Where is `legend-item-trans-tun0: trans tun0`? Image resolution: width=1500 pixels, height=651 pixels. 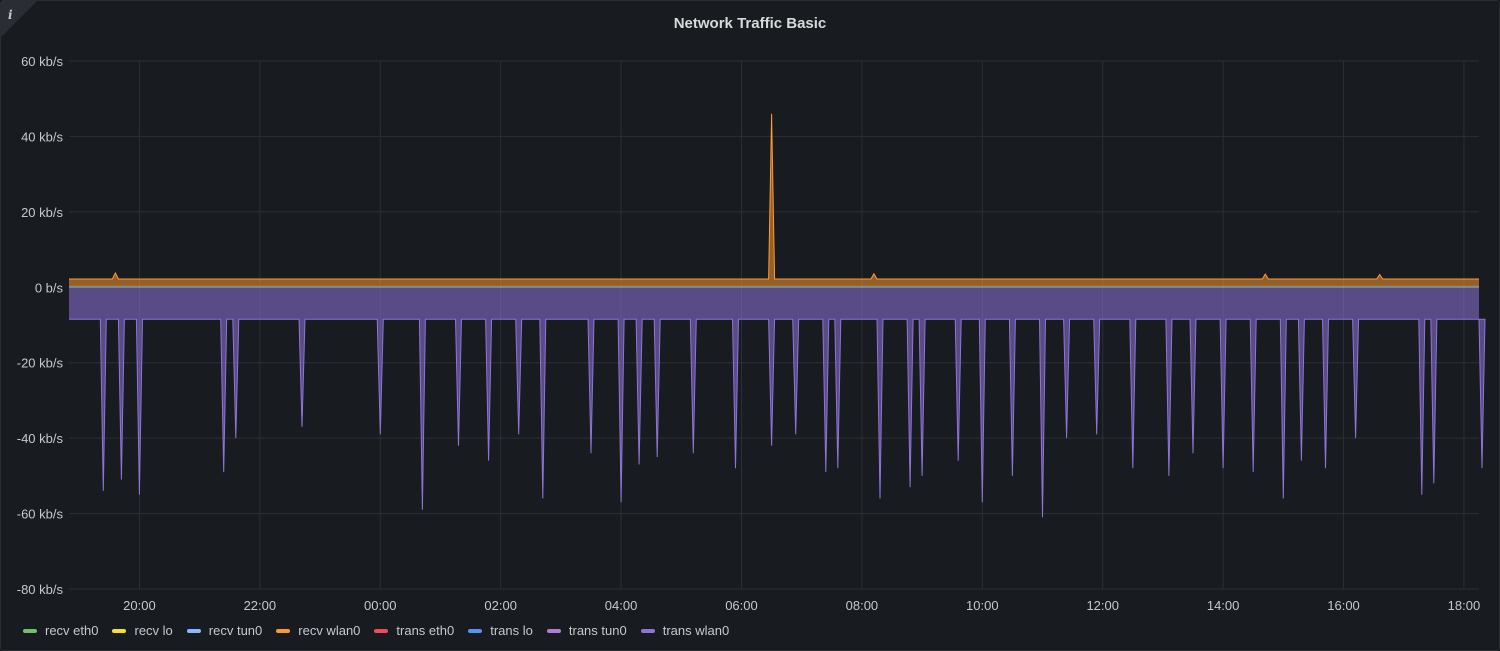
legend-item-trans-tun0: trans tun0 is located at coordinates (586, 630).